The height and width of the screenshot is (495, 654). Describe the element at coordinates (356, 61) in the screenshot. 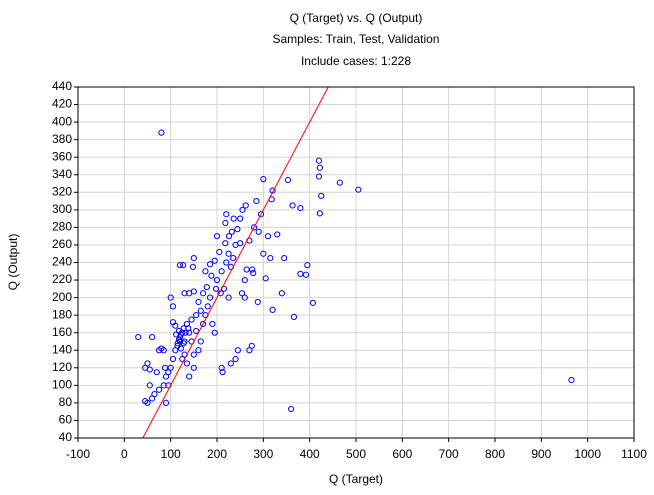

I see `annotation: Include cases: 1:228` at that location.